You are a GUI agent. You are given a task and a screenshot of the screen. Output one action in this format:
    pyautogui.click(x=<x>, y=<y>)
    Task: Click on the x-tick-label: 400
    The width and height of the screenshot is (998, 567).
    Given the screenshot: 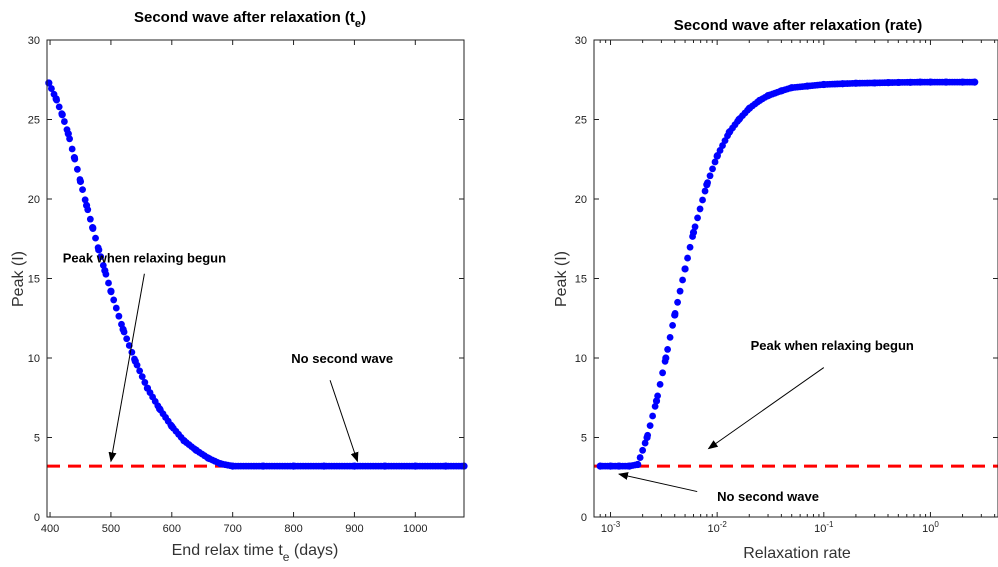 What is the action you would take?
    pyautogui.click(x=50, y=529)
    